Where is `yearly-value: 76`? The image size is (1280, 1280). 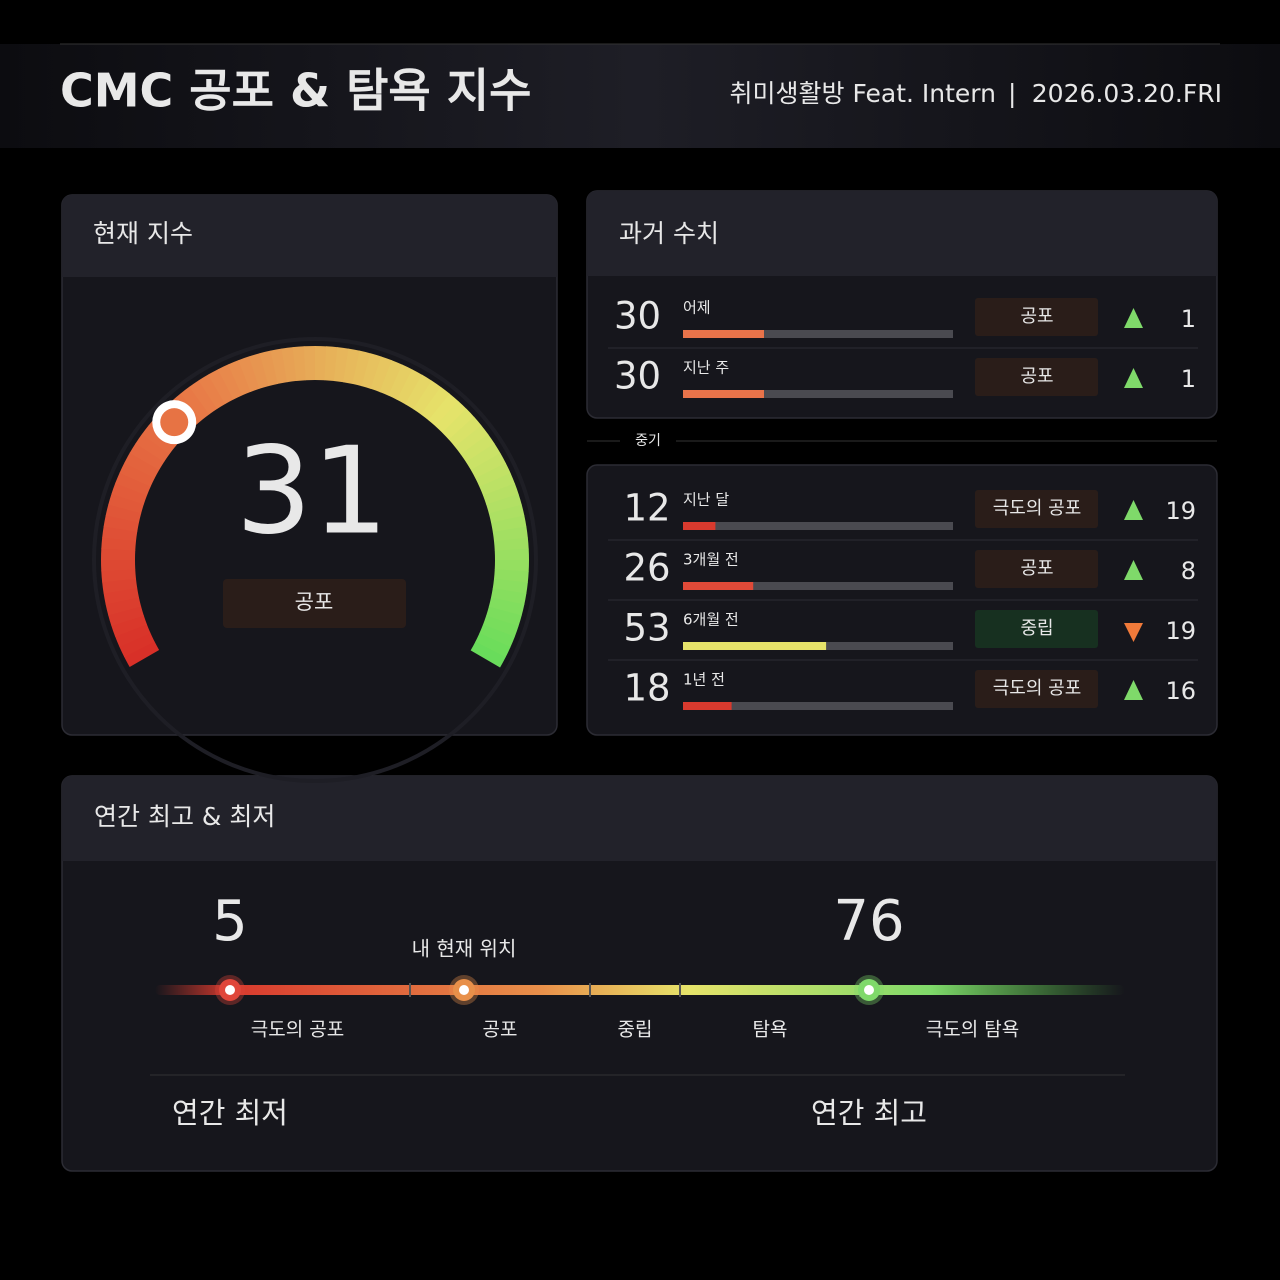
yearly-value: 76 is located at coordinates (868, 921).